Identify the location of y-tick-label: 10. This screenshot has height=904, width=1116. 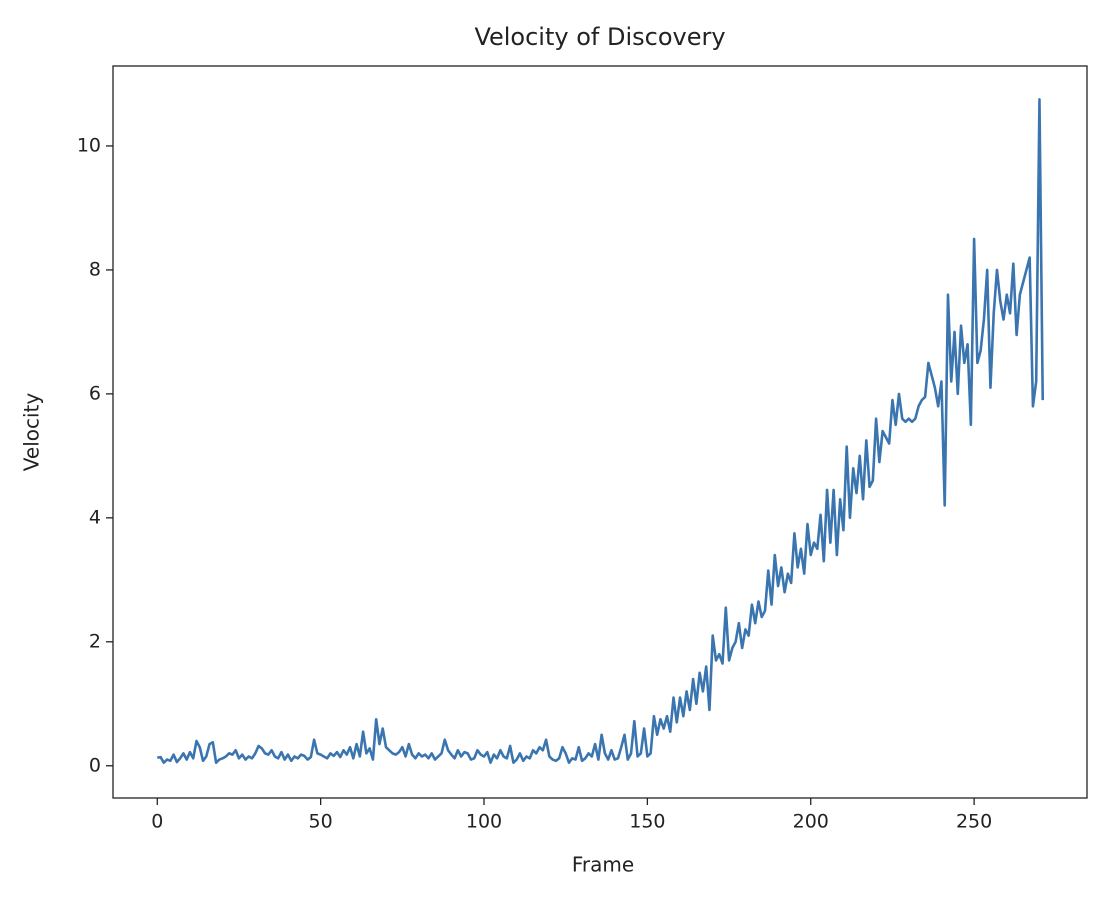
(89, 145).